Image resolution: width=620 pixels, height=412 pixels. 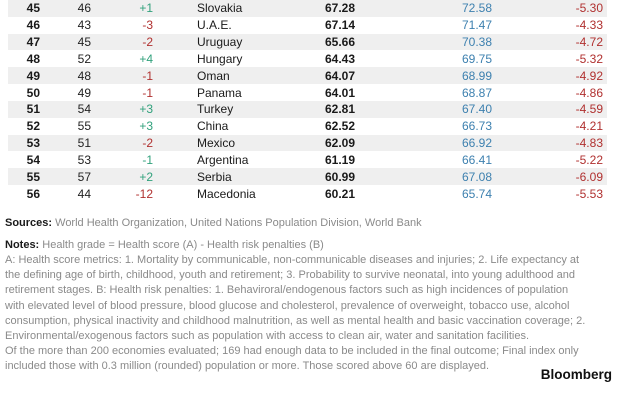 What do you see at coordinates (589, 193) in the screenshot?
I see `cell-penalties: -5.53` at bounding box center [589, 193].